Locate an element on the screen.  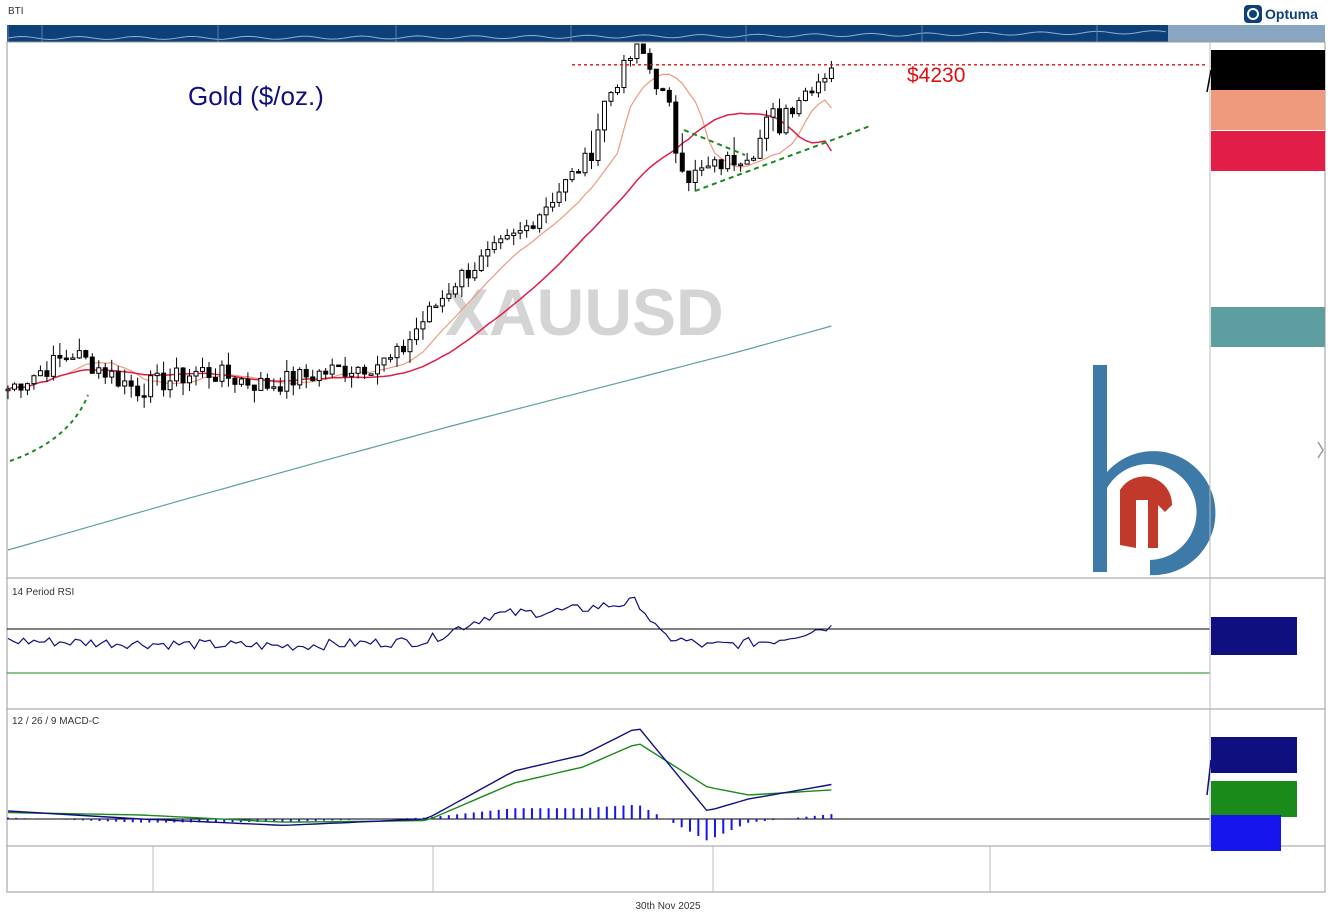
brand-logo-mark is located at coordinates (1146, 512).